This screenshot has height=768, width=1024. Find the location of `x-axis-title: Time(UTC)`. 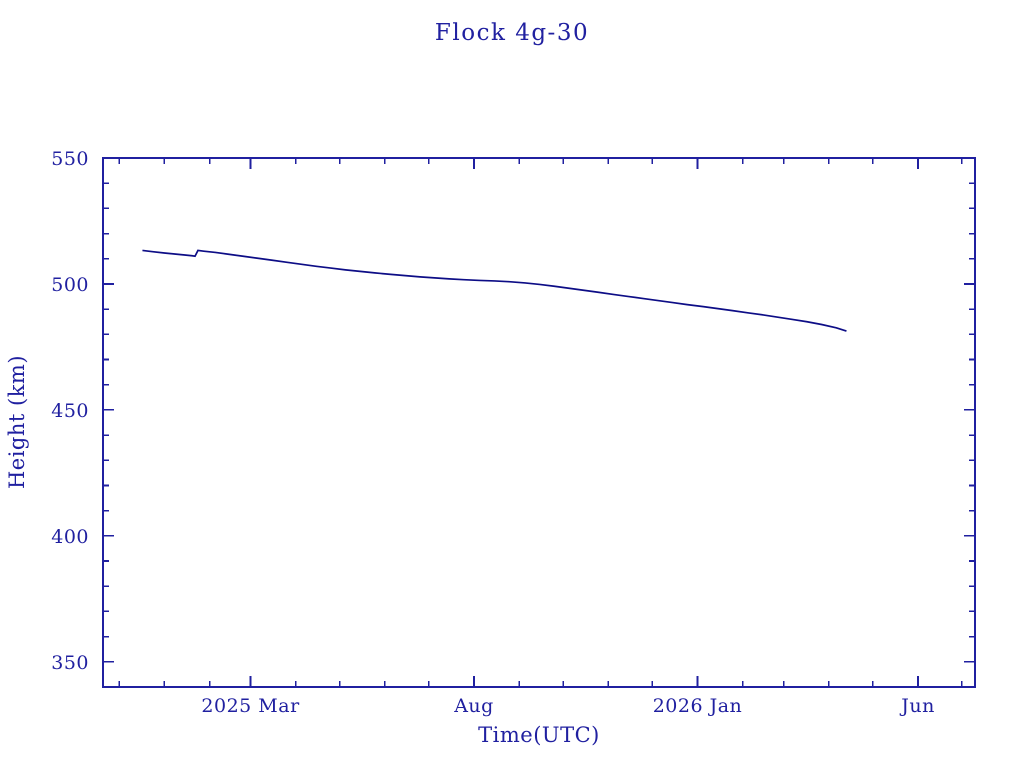

x-axis-title: Time(UTC) is located at coordinates (539, 735).